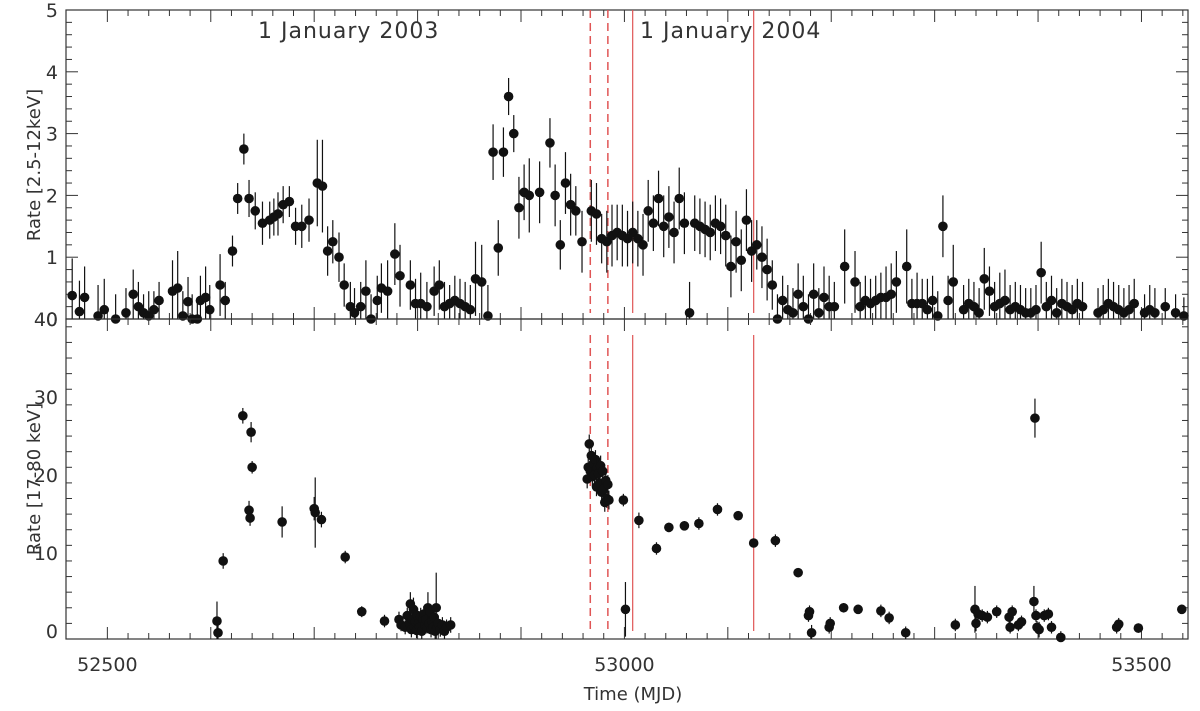 This screenshot has width=1200, height=711. Describe the element at coordinates (633, 694) in the screenshot. I see `x-axis-label: Time (MJD)` at that location.